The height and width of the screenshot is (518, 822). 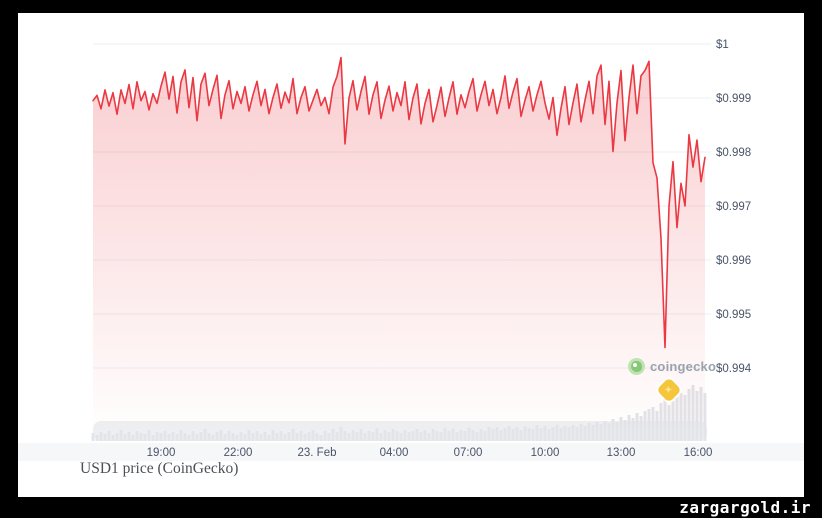 I want to click on x-axis-tick-label: 10:00, so click(x=545, y=453).